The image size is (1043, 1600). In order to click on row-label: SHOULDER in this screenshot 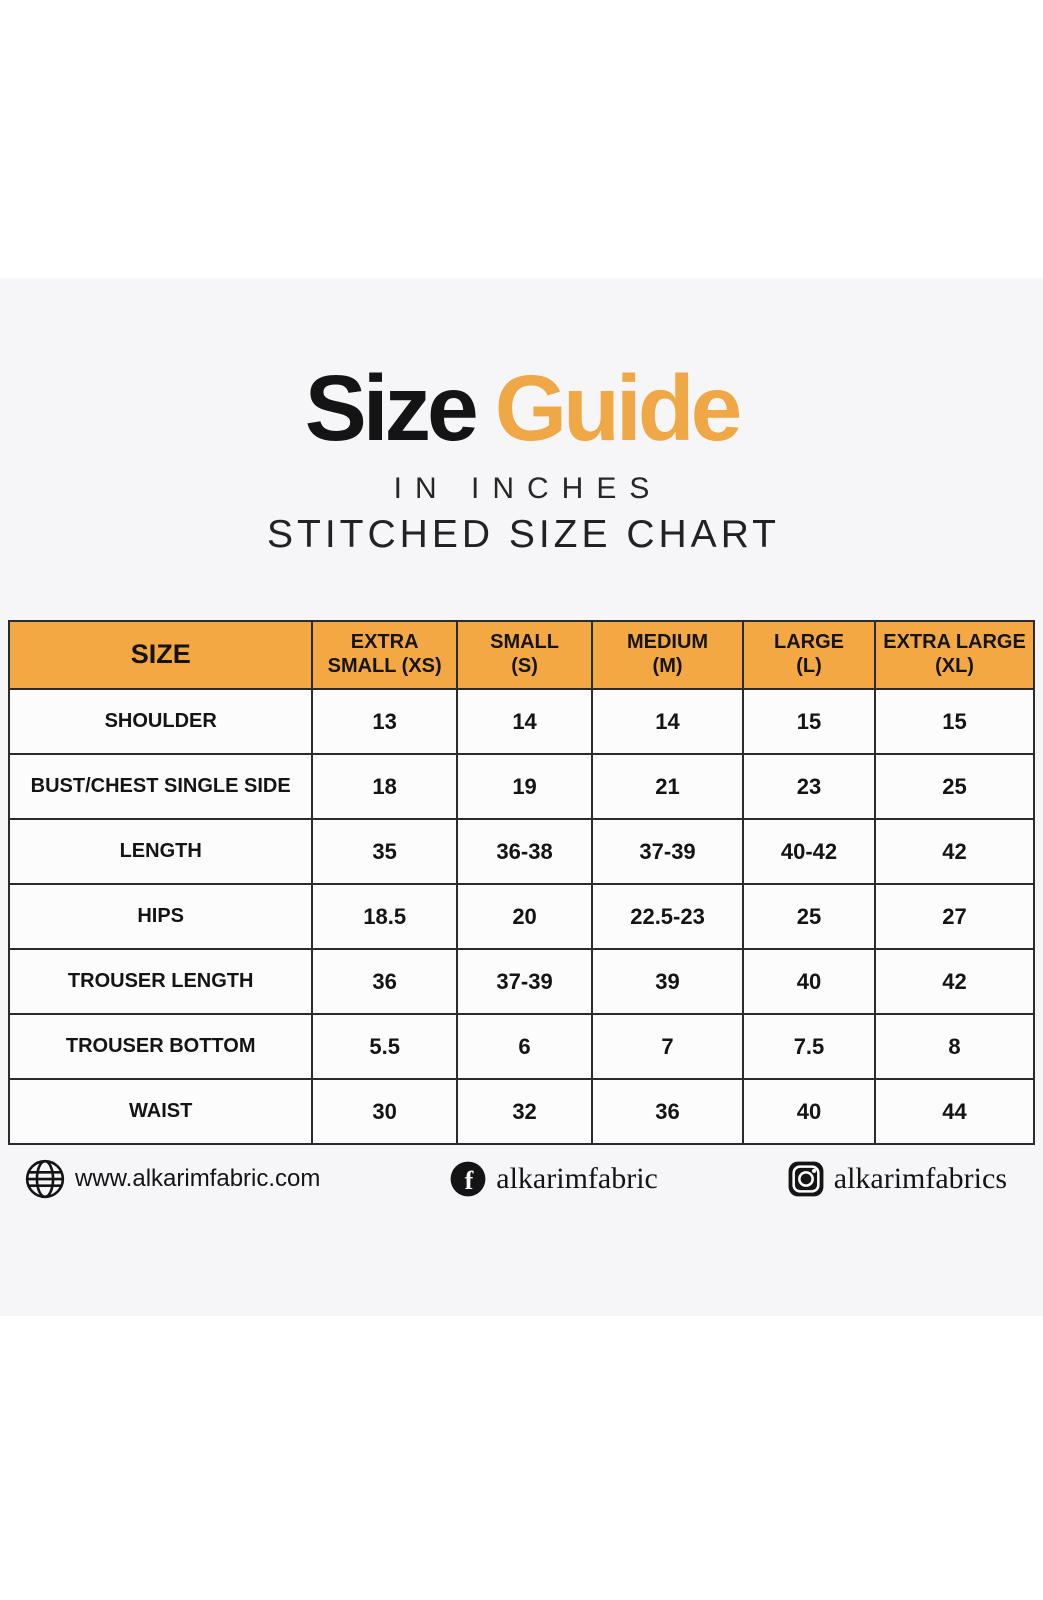, I will do `click(160, 721)`.